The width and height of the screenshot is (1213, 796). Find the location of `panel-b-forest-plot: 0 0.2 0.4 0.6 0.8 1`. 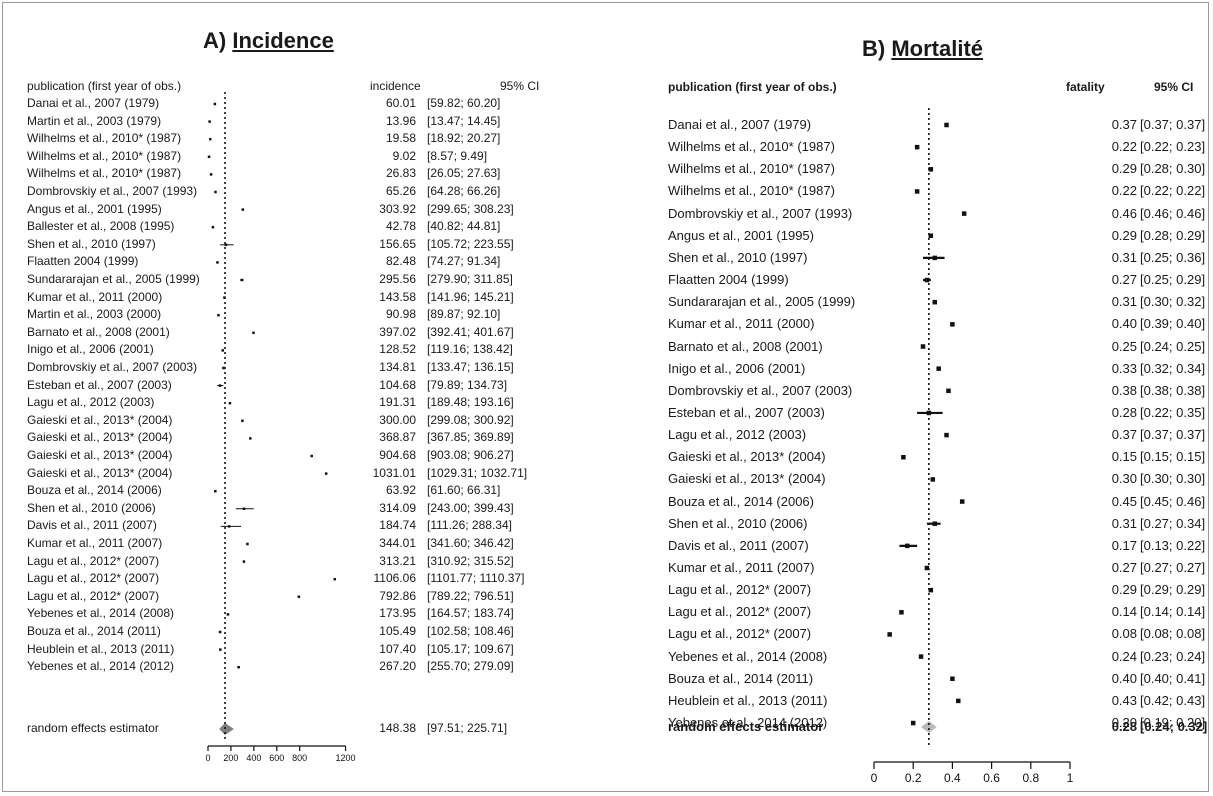

panel-b-forest-plot: 0 0.2 0.4 0.6 0.8 1 is located at coordinates (972, 446).